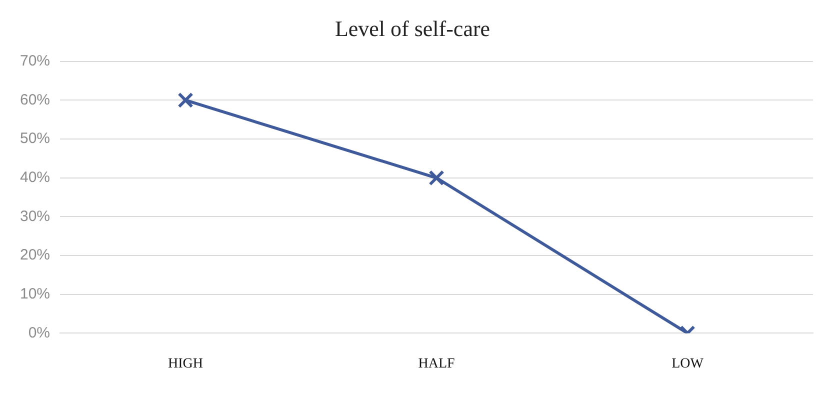 The height and width of the screenshot is (414, 825). What do you see at coordinates (35, 61) in the screenshot?
I see `y-tick-label: 70%` at bounding box center [35, 61].